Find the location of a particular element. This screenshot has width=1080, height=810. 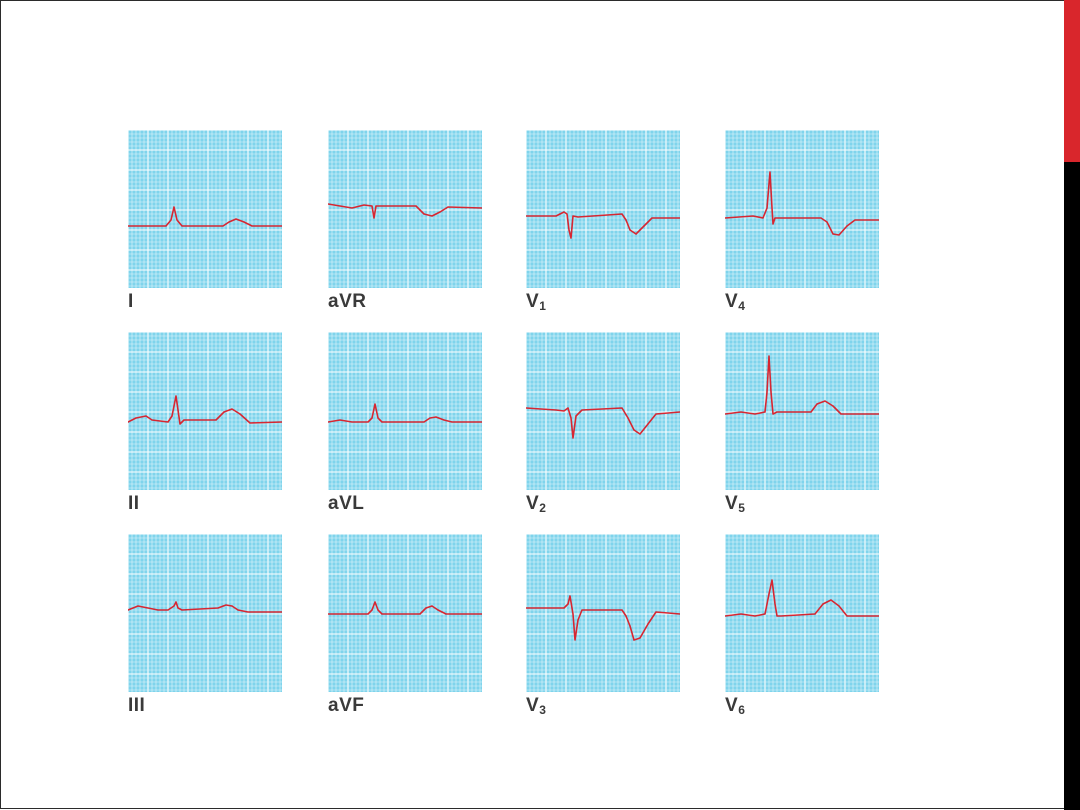

ecg-strip-lead-V3 is located at coordinates (603, 613).